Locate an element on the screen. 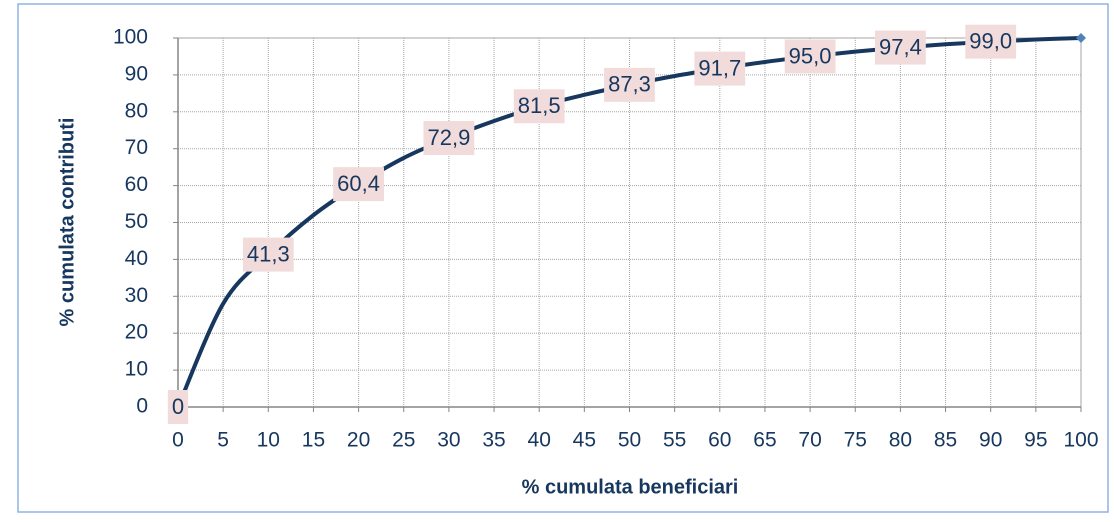  x-tick-label: 90 is located at coordinates (990, 440).